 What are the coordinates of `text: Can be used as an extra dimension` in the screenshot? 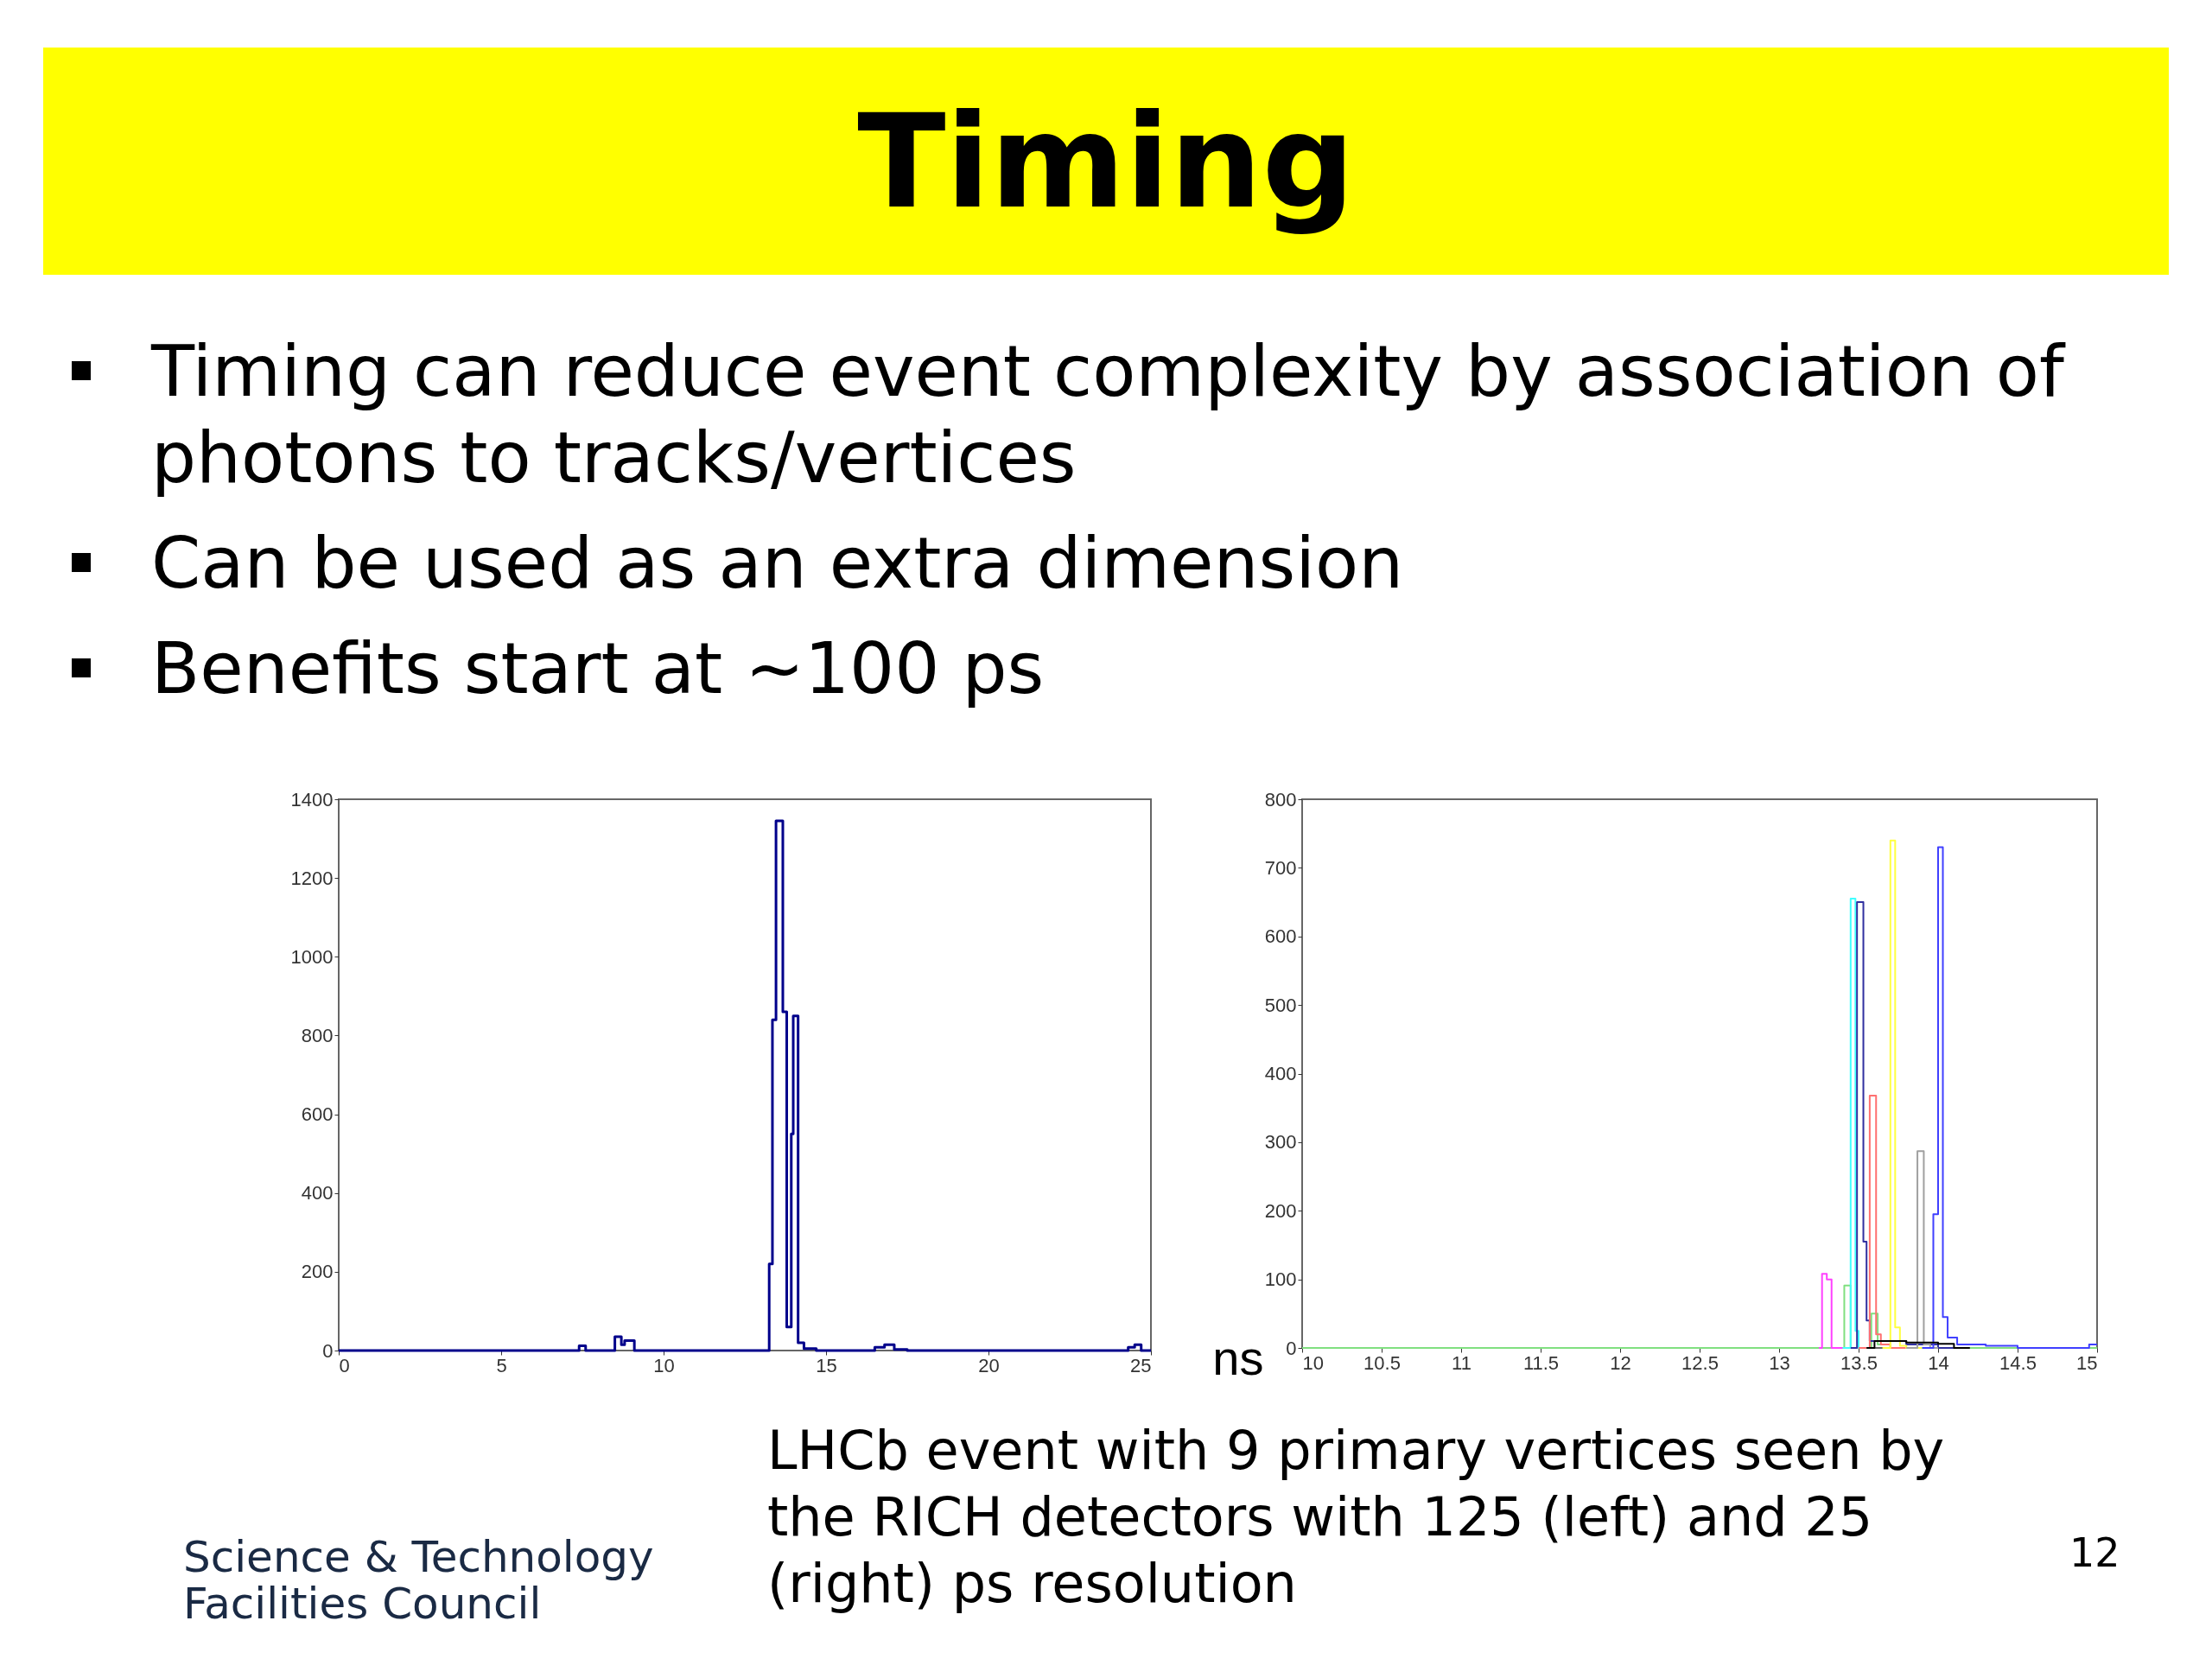 It's located at (778, 563).